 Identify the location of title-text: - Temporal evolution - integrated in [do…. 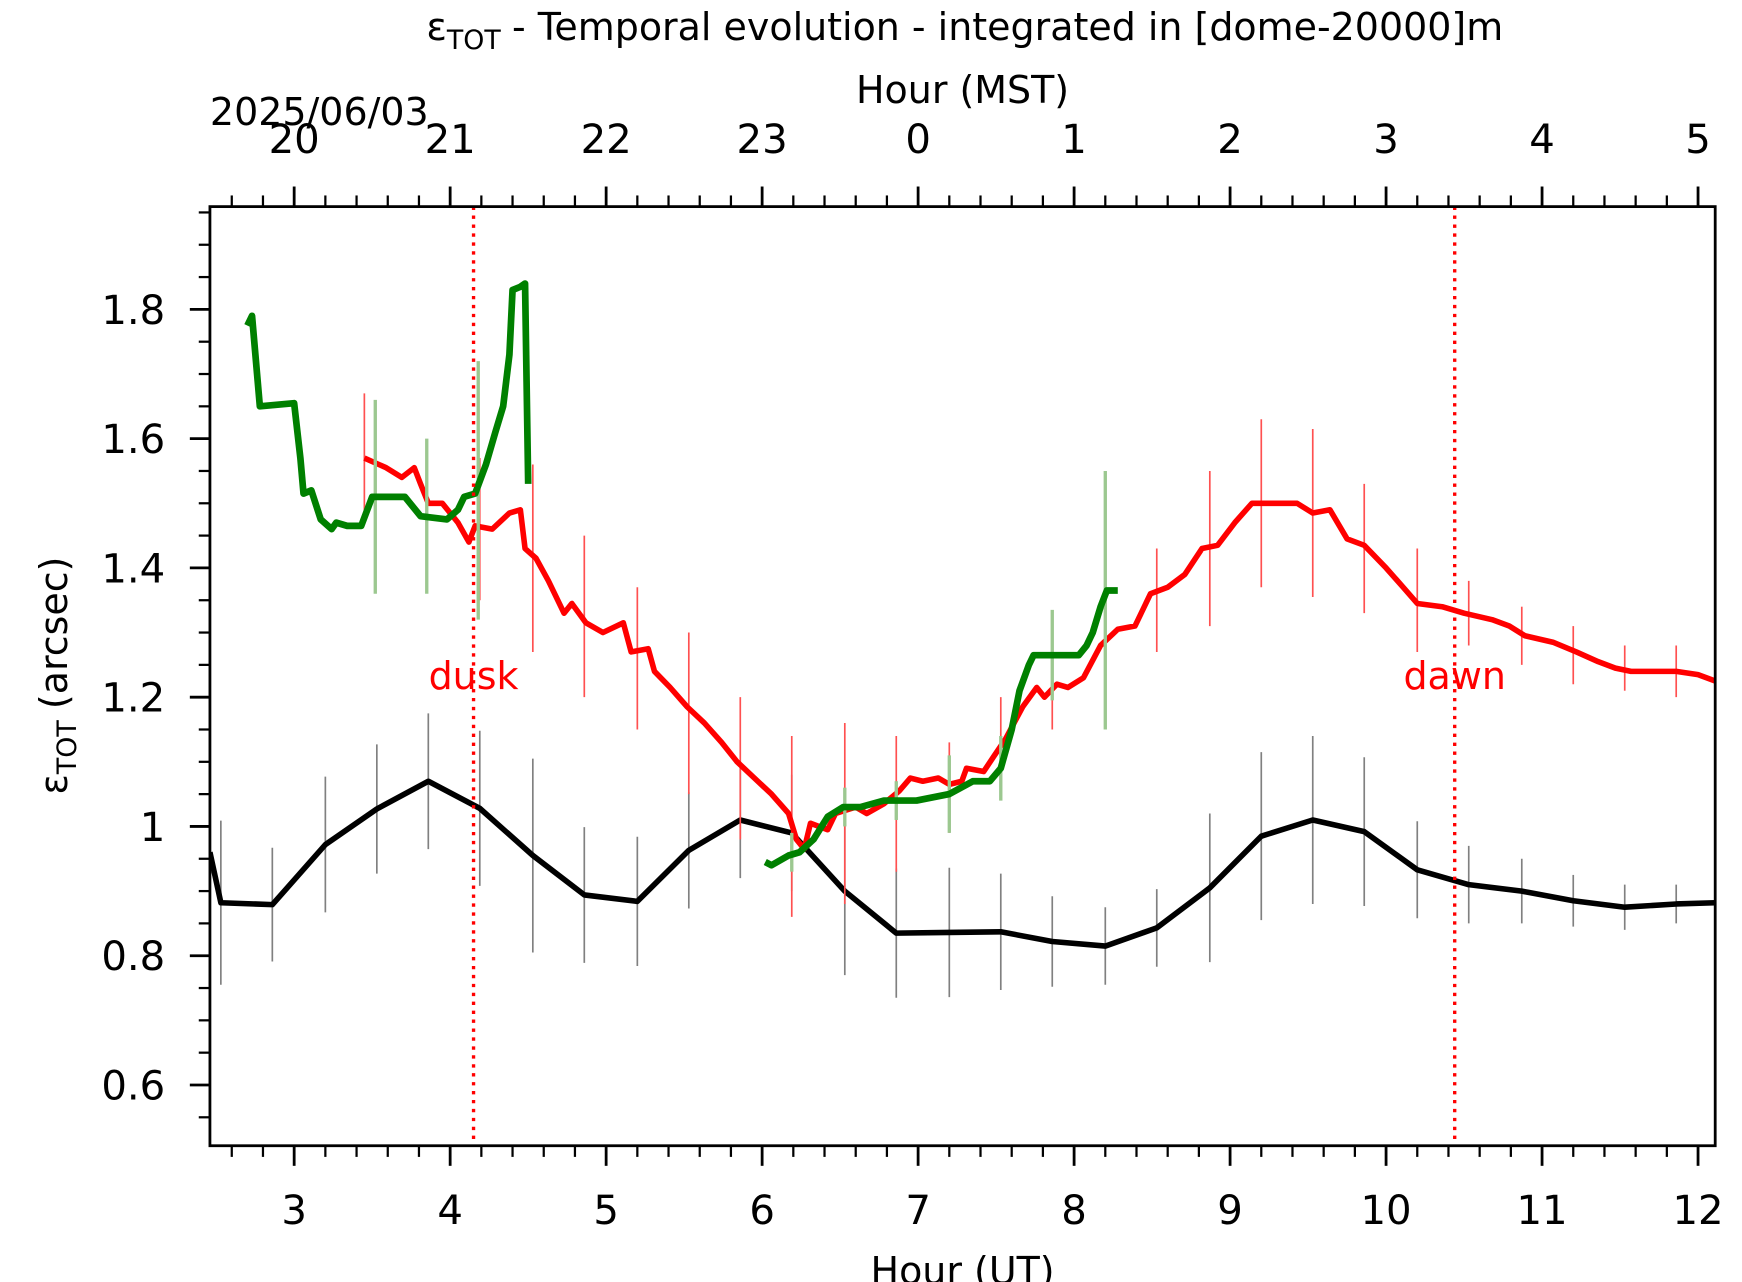
(1007, 27).